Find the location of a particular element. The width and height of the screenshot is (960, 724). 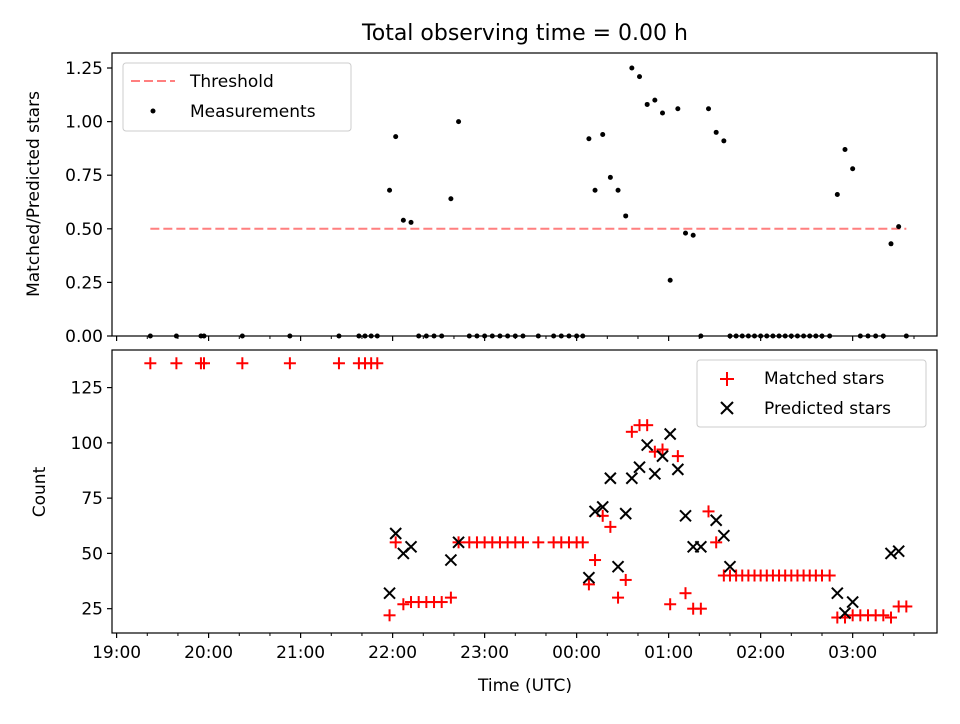

y-tick-label: 50 is located at coordinates (92, 554).